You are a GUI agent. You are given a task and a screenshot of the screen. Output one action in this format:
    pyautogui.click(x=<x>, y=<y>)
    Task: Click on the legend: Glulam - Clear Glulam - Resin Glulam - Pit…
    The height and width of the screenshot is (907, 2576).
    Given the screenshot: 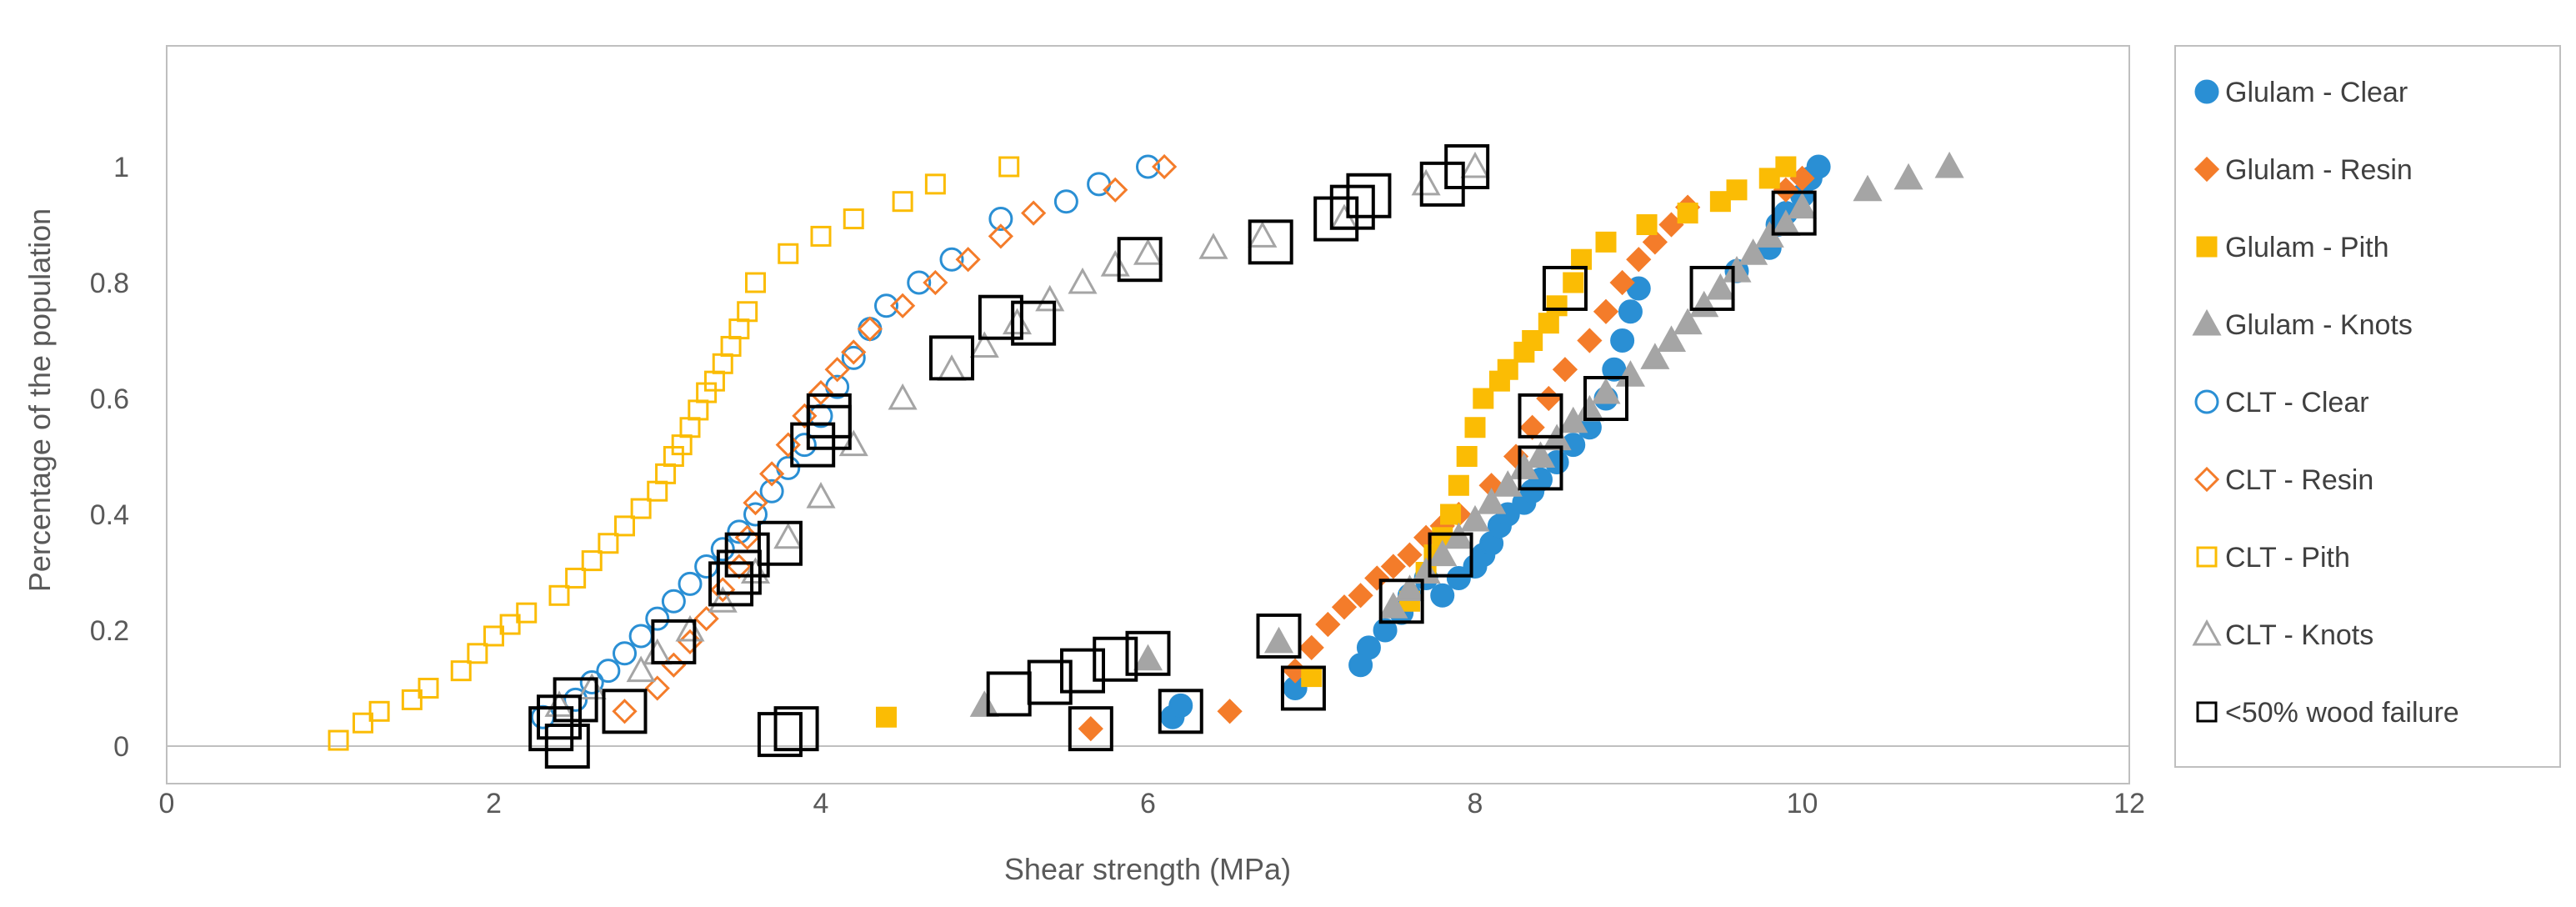 What is the action you would take?
    pyautogui.click(x=2325, y=403)
    